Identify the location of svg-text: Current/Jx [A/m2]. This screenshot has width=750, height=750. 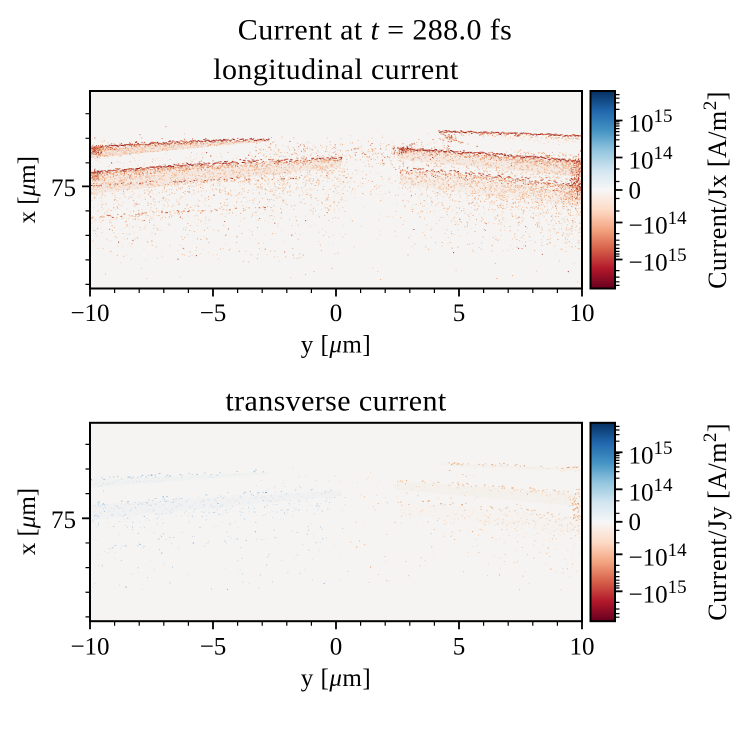
(716, 190).